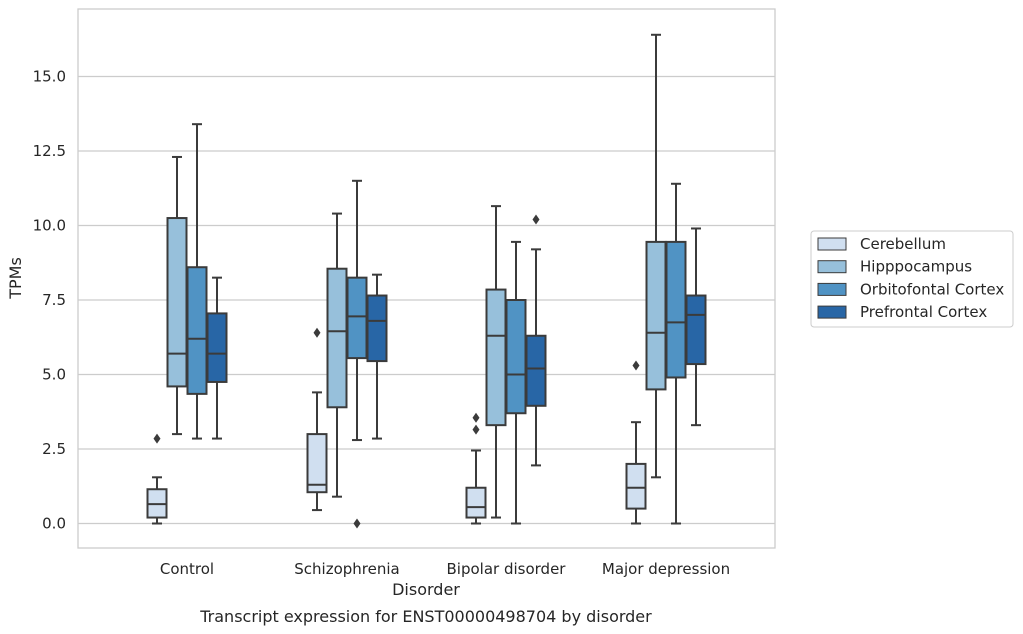 Image resolution: width=1023 pixels, height=634 pixels. Describe the element at coordinates (54, 449) in the screenshot. I see `y-tick-label: 2.5` at that location.